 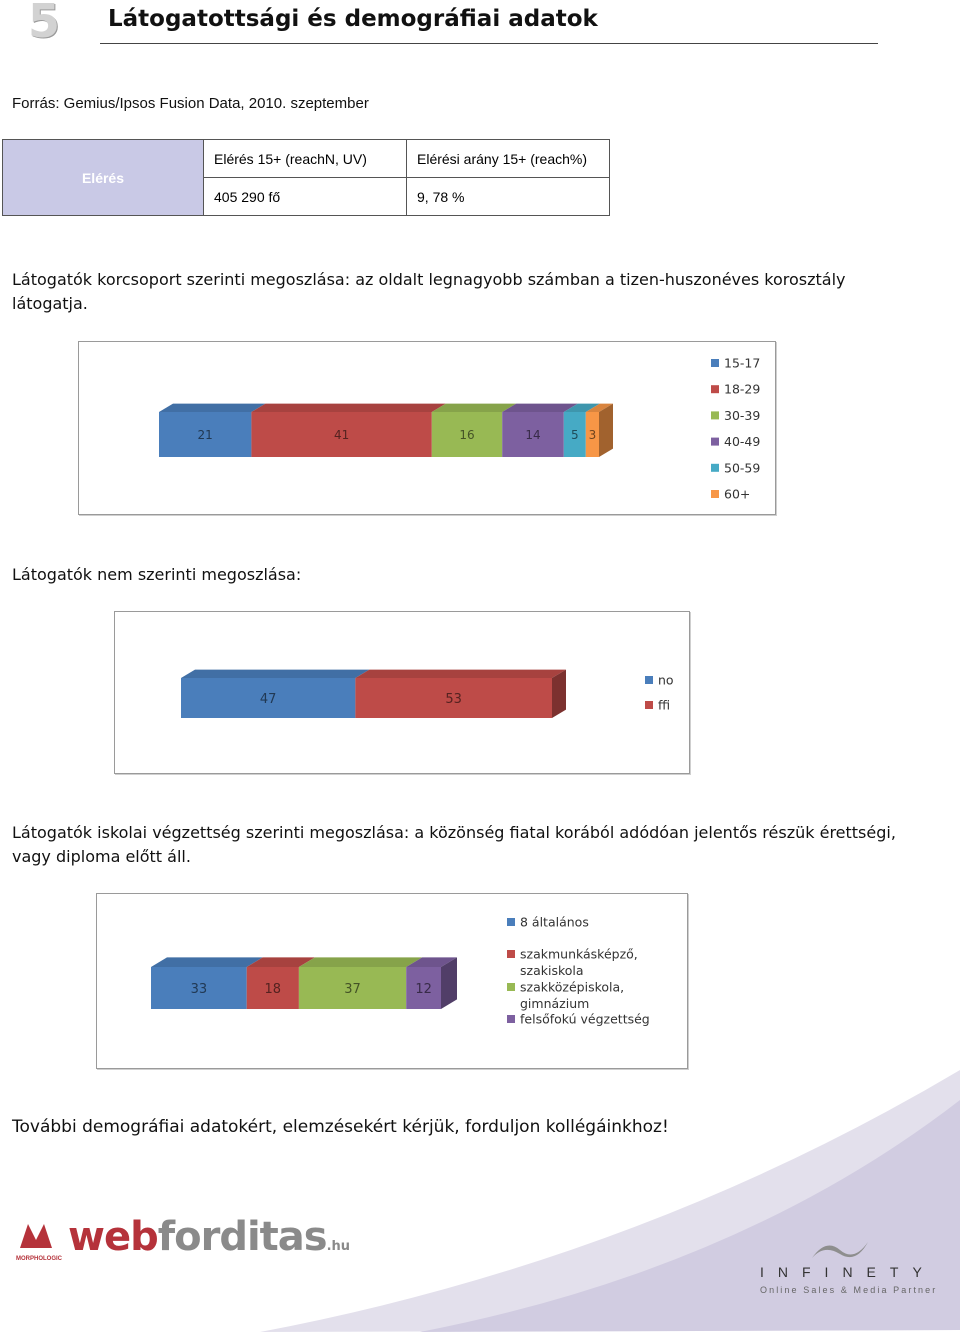 I want to click on legend-label-2-2: szakközépiskola, gimnázium, so click(x=572, y=996).